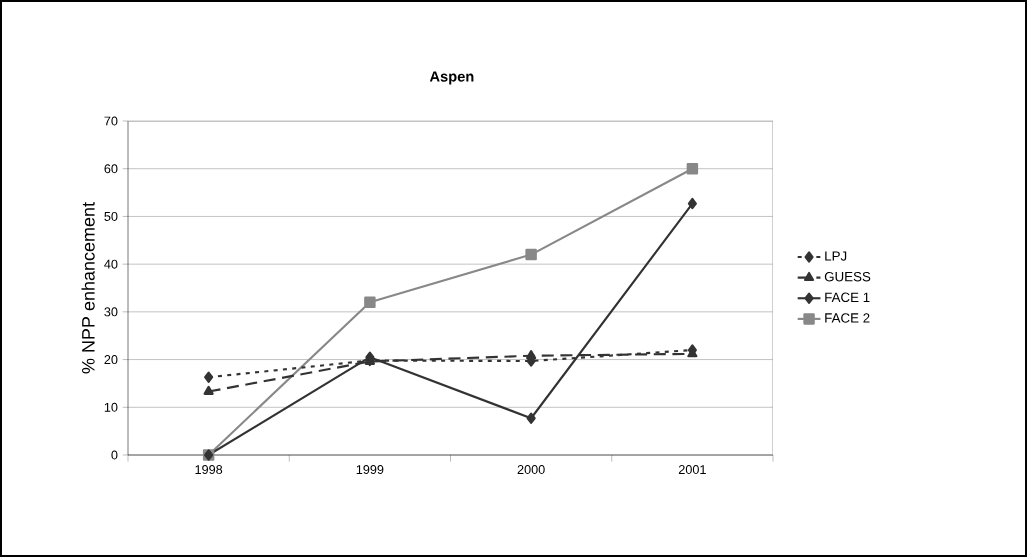  What do you see at coordinates (88, 288) in the screenshot?
I see `y-axis-title: % NPP enhancement` at bounding box center [88, 288].